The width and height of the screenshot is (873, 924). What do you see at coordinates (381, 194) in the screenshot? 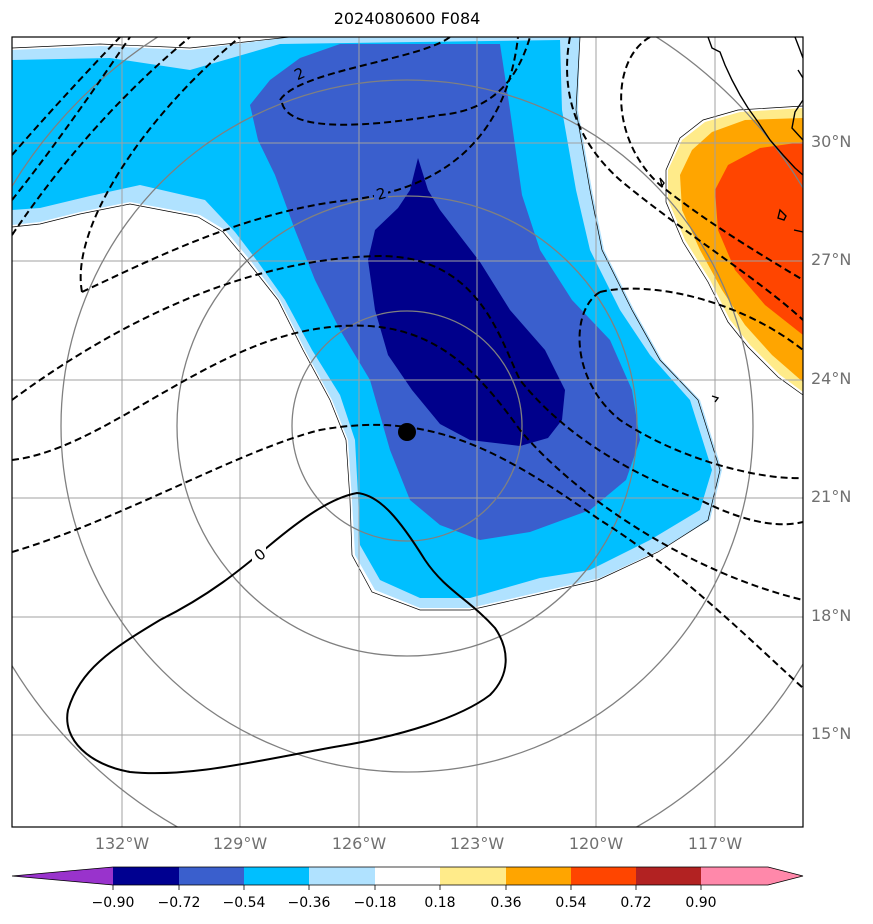
I see `contour-label: 2` at bounding box center [381, 194].